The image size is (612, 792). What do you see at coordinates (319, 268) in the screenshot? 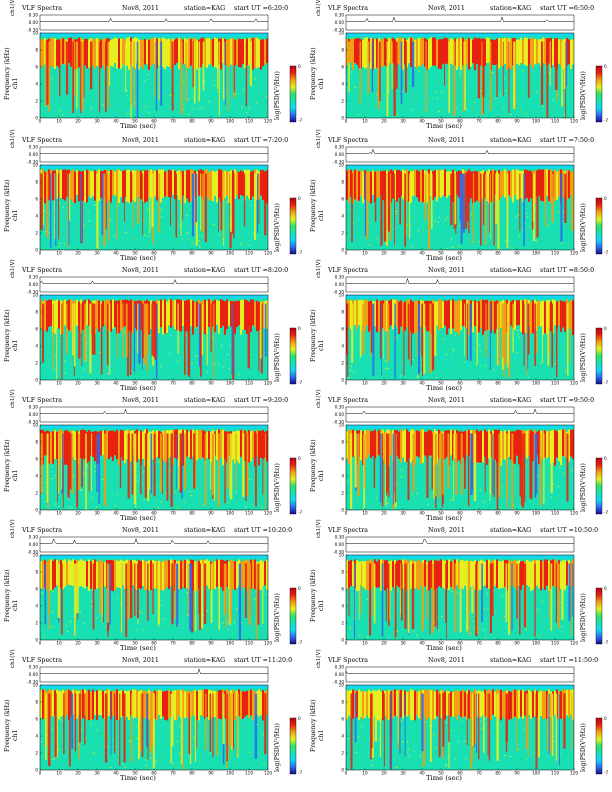
I see `ch1-axis-label: ch1(V)` at bounding box center [319, 268].